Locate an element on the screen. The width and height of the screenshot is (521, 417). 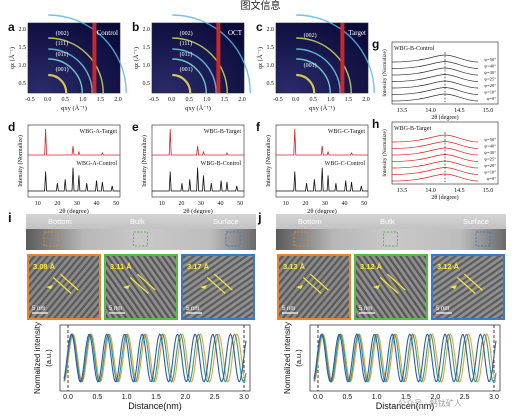
profile-y-label: Normalized intensity is located at coordinates (287, 358).